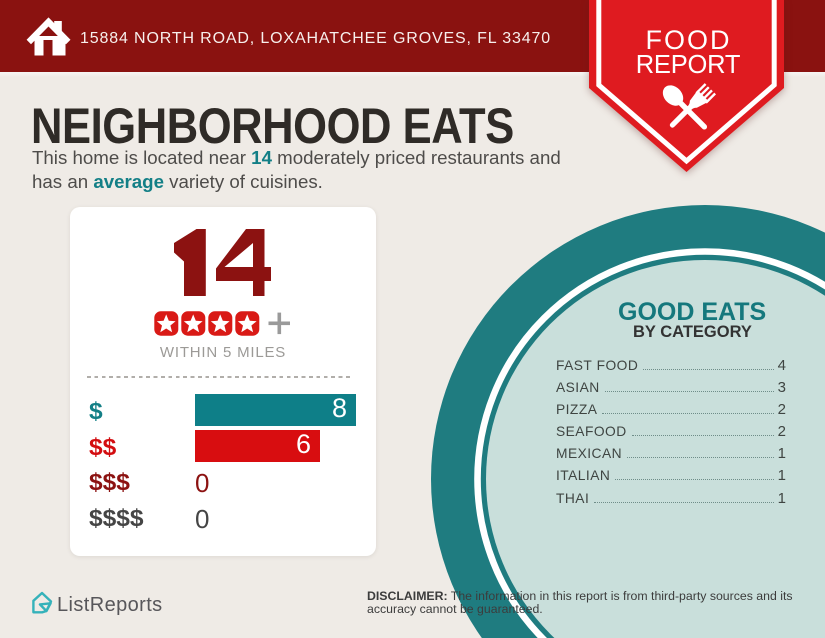 The width and height of the screenshot is (825, 638). Describe the element at coordinates (689, 40) in the screenshot. I see `svg-text: FOOD` at that location.